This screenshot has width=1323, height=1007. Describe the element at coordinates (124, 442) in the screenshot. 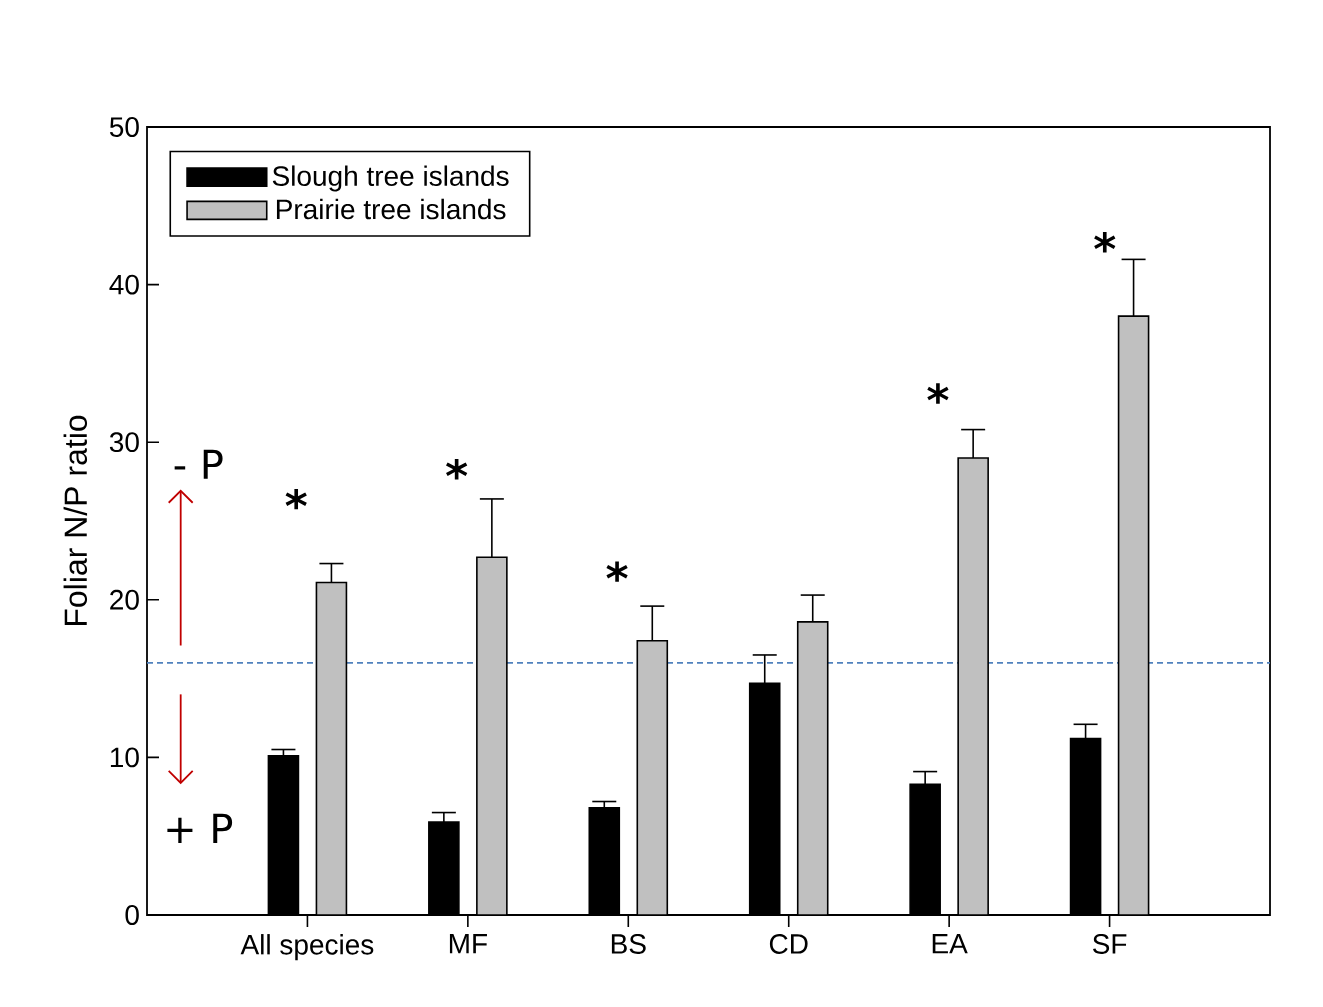

I see `y-tick-label: 30` at that location.